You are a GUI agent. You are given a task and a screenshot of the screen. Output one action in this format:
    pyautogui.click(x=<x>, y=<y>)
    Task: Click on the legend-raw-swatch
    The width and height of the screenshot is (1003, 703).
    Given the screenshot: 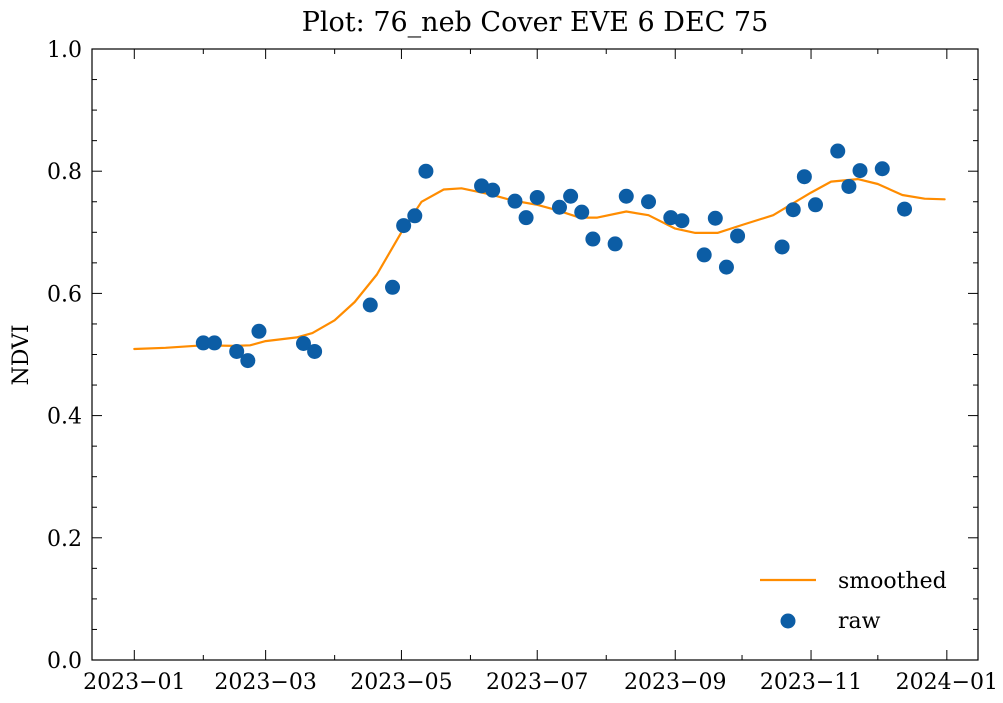 What is the action you would take?
    pyautogui.click(x=788, y=621)
    